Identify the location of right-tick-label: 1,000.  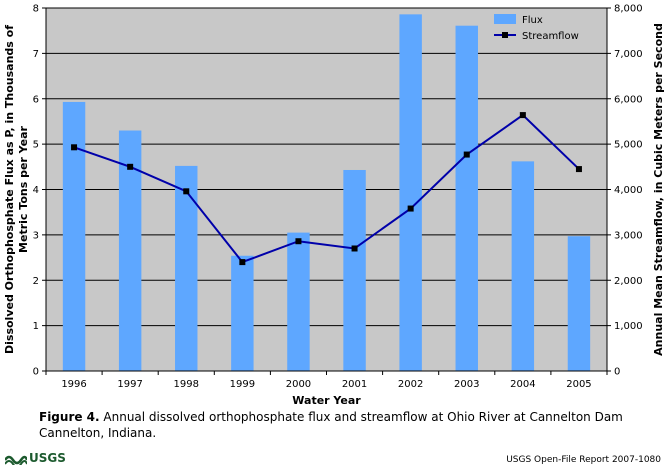
(628, 326).